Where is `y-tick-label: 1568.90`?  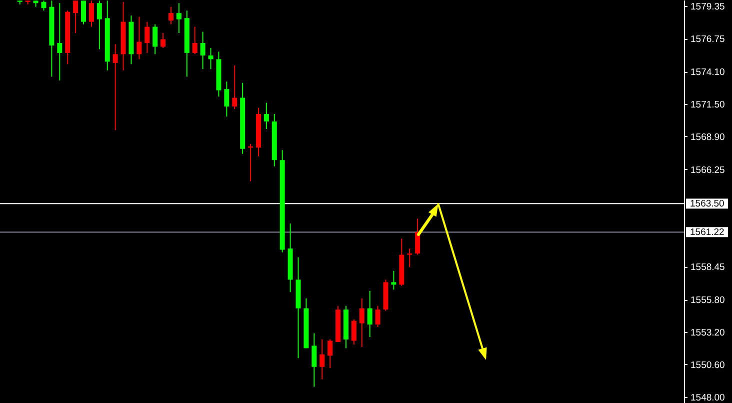 y-tick-label: 1568.90 is located at coordinates (707, 137).